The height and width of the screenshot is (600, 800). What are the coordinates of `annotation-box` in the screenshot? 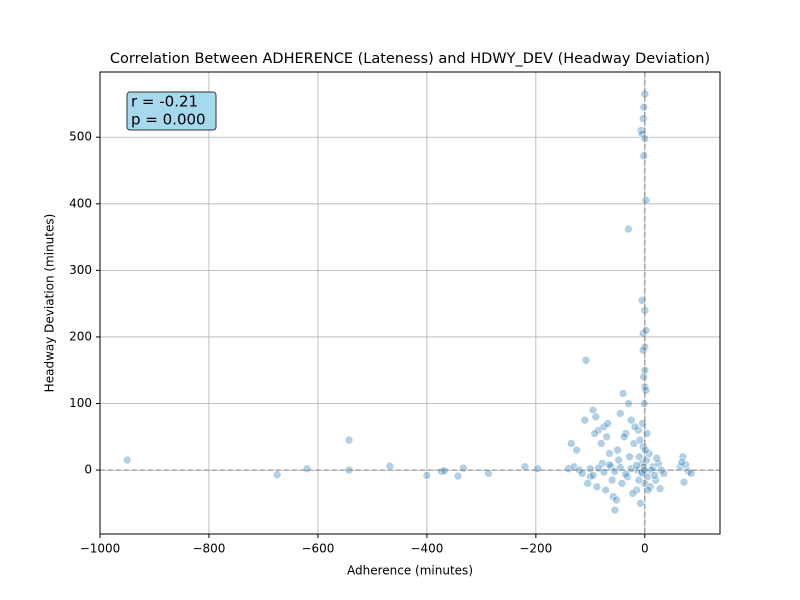 It's located at (171, 111).